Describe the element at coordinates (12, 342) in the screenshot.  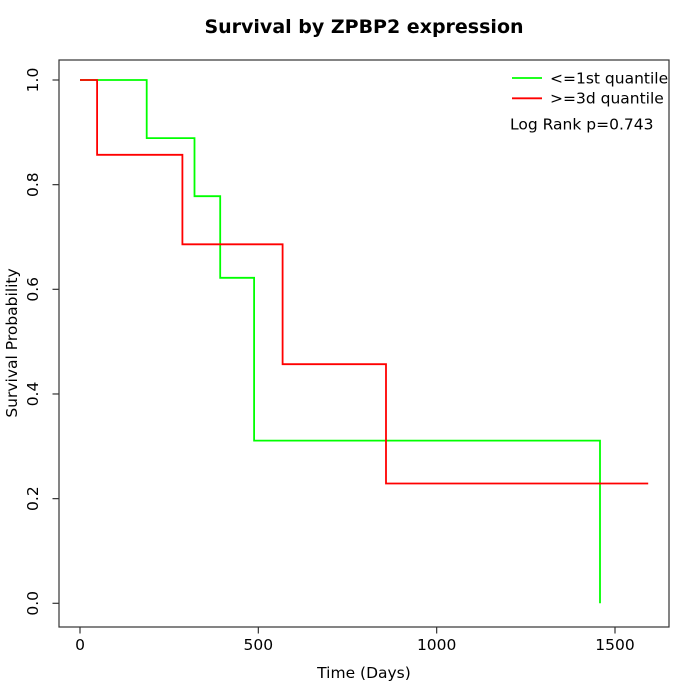
I see `y-axis-label: Survival Probability` at that location.